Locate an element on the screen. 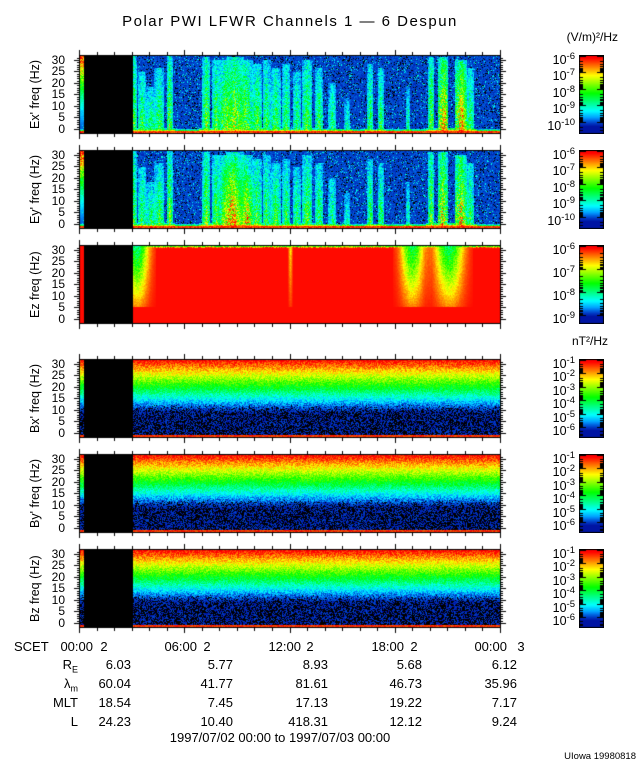 Image resolution: width=640 pixels, height=768 pixels. colorbar-tick-label: 10⁻¹⁰ is located at coordinates (561, 125).